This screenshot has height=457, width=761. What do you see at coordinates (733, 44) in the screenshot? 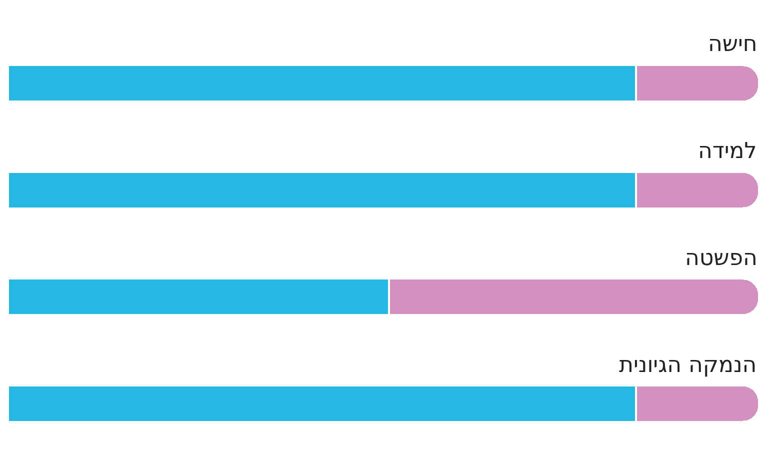
I see `y-tick-label: חישה` at bounding box center [733, 44].